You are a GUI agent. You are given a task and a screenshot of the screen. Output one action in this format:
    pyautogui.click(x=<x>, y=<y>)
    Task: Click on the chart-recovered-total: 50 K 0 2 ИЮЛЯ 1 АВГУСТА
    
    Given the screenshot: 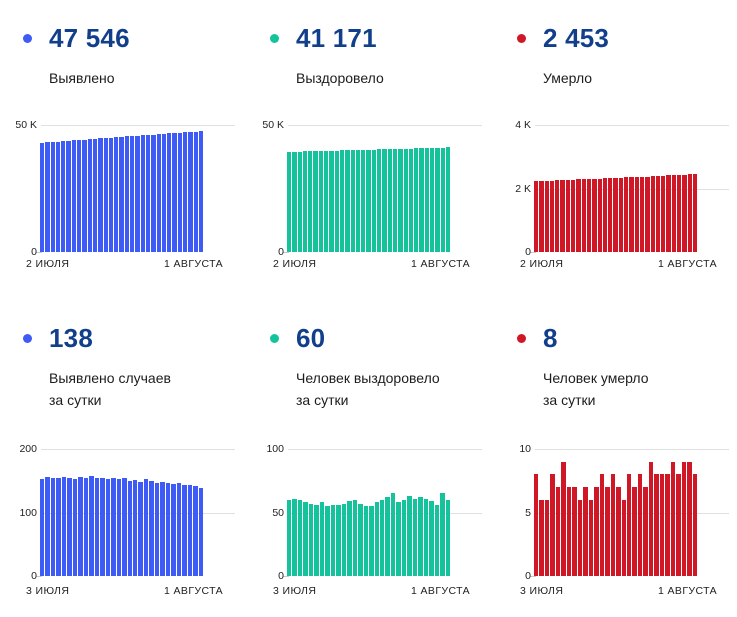 What is the action you would take?
    pyautogui.click(x=369, y=206)
    